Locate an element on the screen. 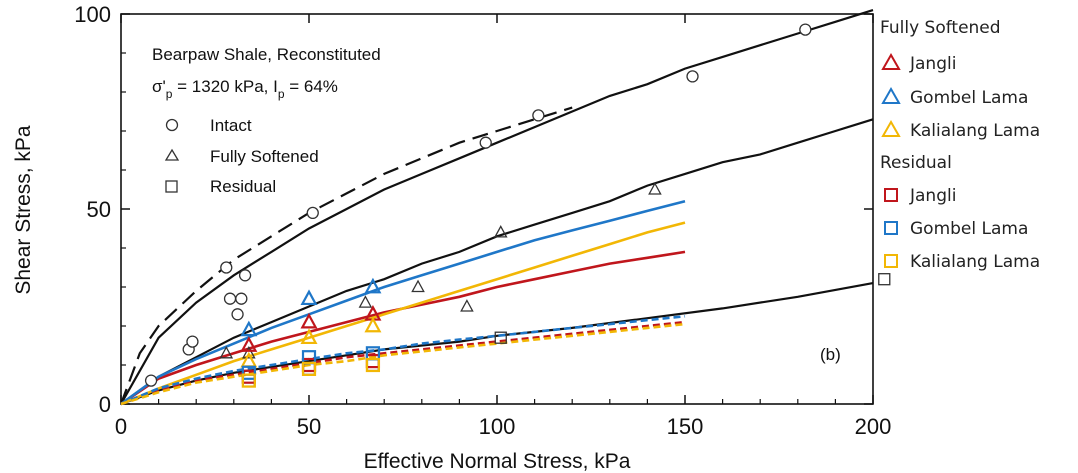 This screenshot has width=1078, height=473. legend-r-jangli: Jangli is located at coordinates (932, 196).